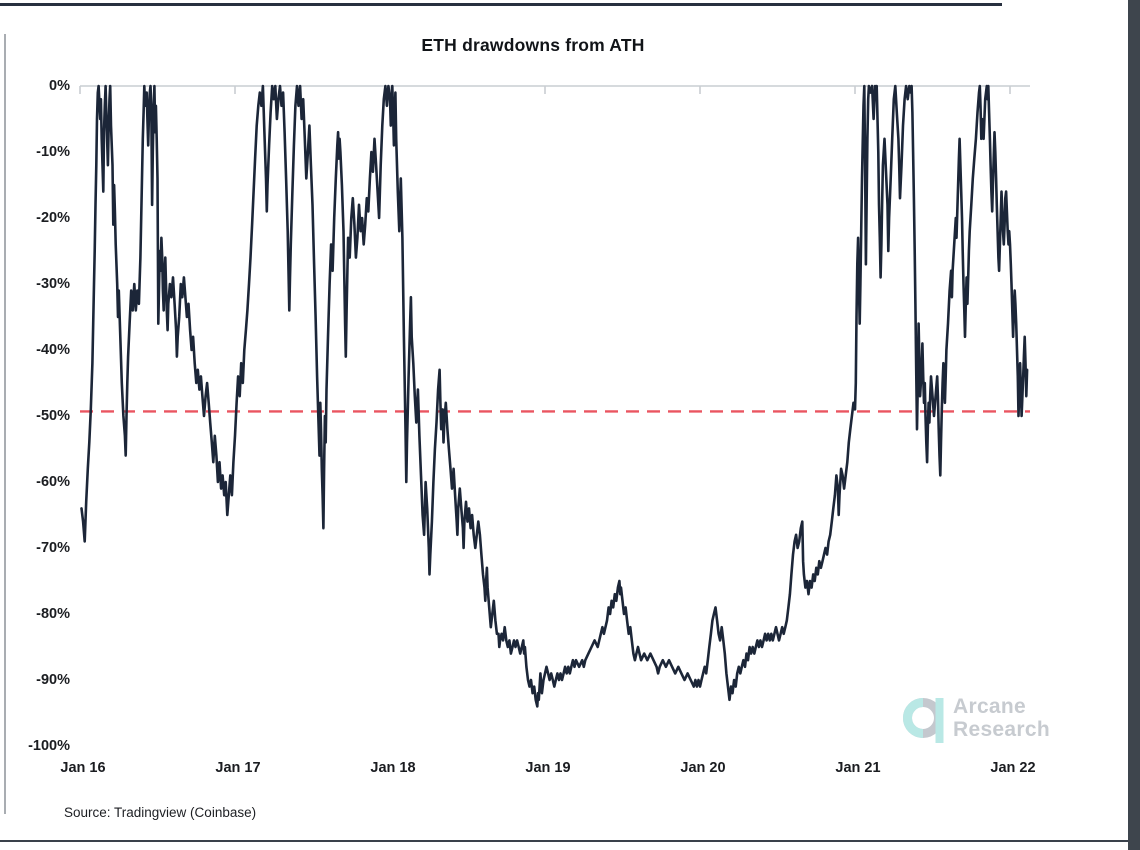  What do you see at coordinates (501, 4) in the screenshot?
I see `page-top-border` at bounding box center [501, 4].